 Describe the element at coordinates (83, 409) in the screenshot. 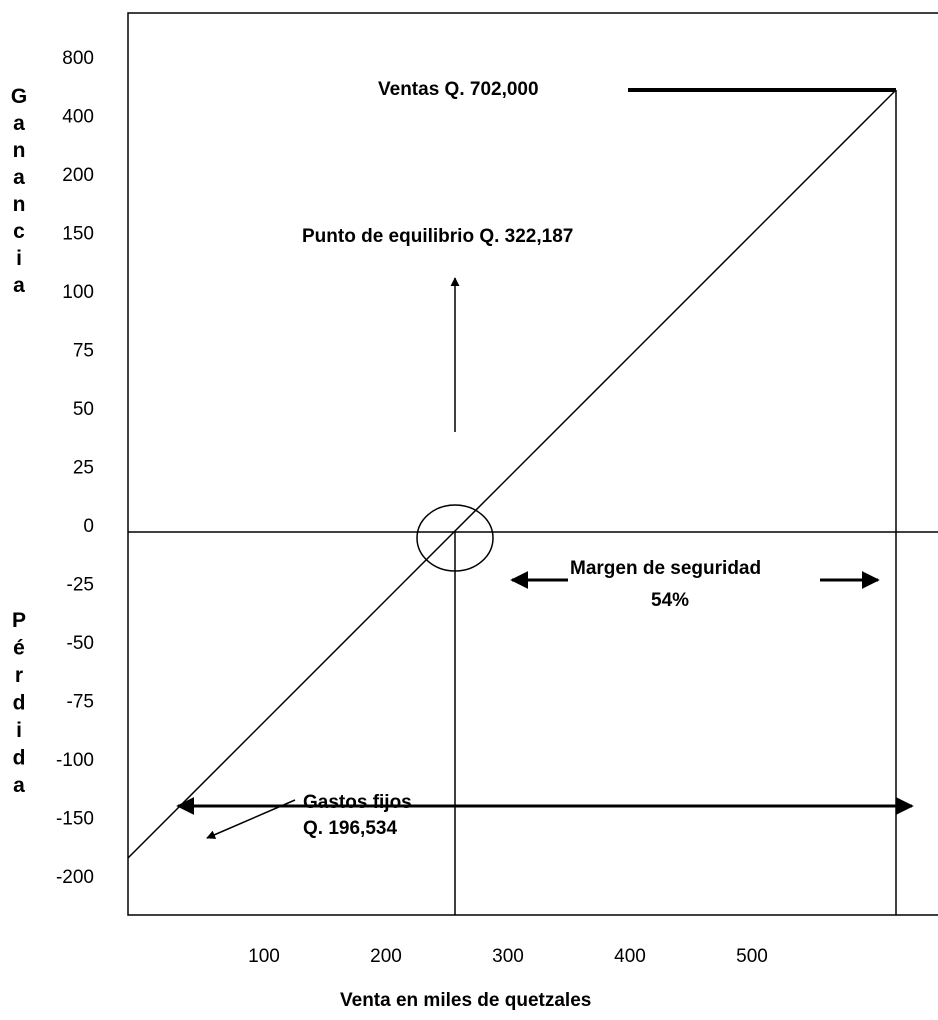

I see `y-tick-label: 50` at that location.